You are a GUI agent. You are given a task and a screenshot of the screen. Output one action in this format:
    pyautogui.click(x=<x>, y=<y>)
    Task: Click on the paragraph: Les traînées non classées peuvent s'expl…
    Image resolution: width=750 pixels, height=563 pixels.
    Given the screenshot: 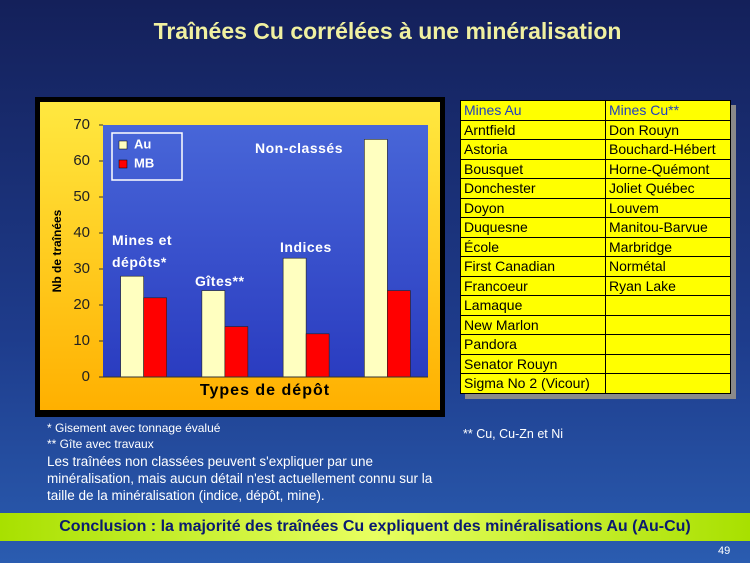 What is the action you would take?
    pyautogui.click(x=240, y=478)
    